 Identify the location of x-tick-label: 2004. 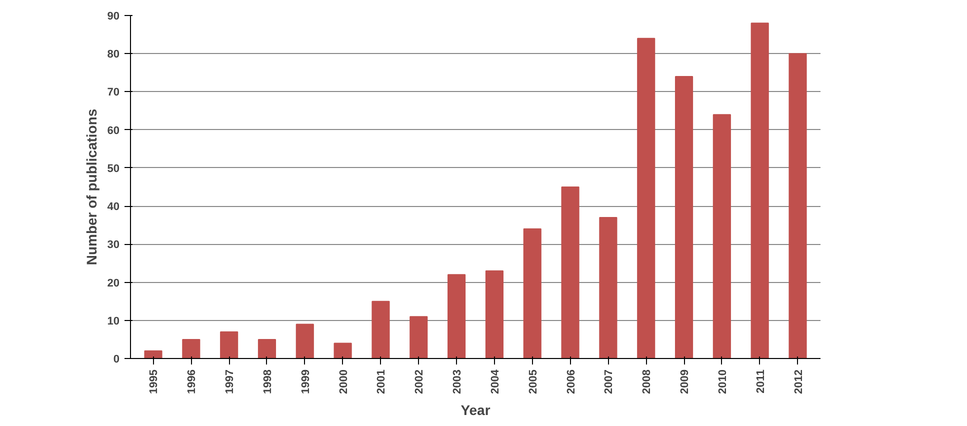
(495, 381).